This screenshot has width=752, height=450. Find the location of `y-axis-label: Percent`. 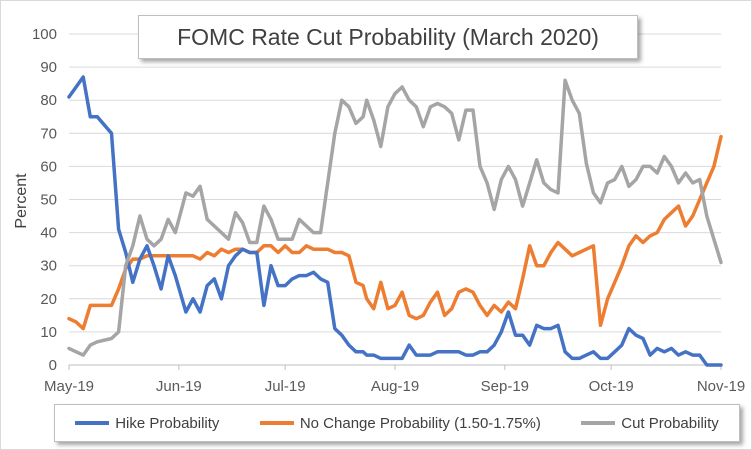

y-axis-label: Percent is located at coordinates (21, 201).